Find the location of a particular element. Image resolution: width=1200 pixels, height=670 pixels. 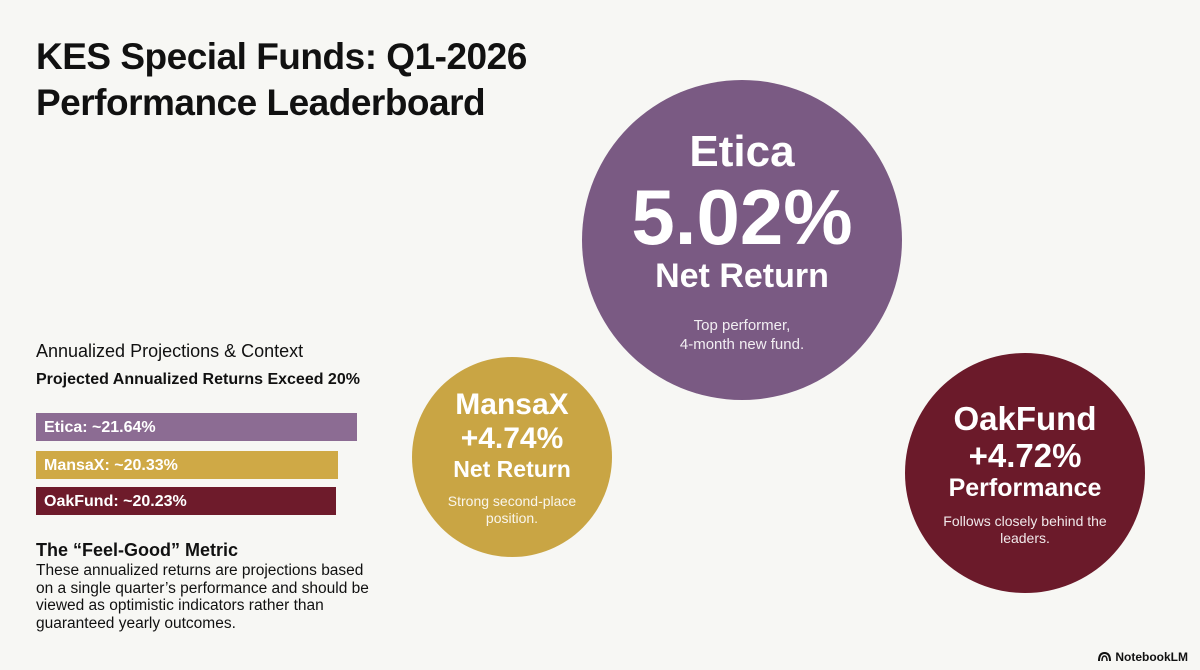

note-title: The “Feel-Good” Metric is located at coordinates (137, 550).